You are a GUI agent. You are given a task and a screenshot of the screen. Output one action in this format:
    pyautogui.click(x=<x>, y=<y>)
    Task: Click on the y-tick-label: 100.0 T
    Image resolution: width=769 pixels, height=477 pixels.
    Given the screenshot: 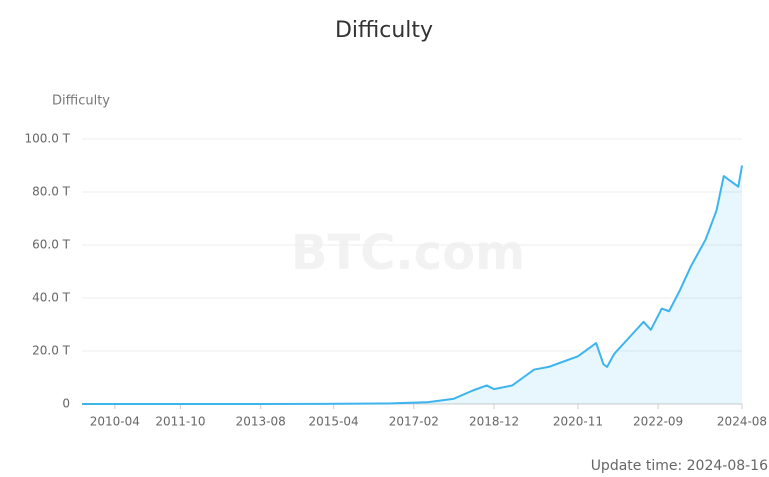 What is the action you would take?
    pyautogui.click(x=48, y=139)
    